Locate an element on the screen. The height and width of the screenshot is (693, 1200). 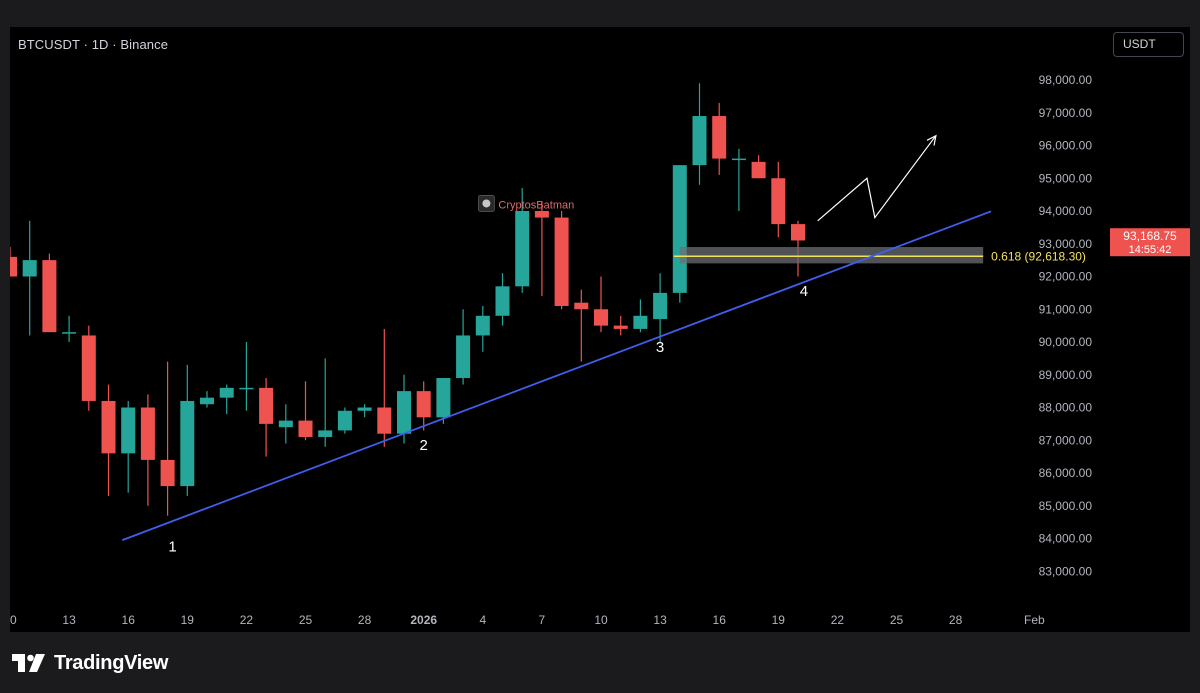
wave-label: 4 is located at coordinates (804, 291).